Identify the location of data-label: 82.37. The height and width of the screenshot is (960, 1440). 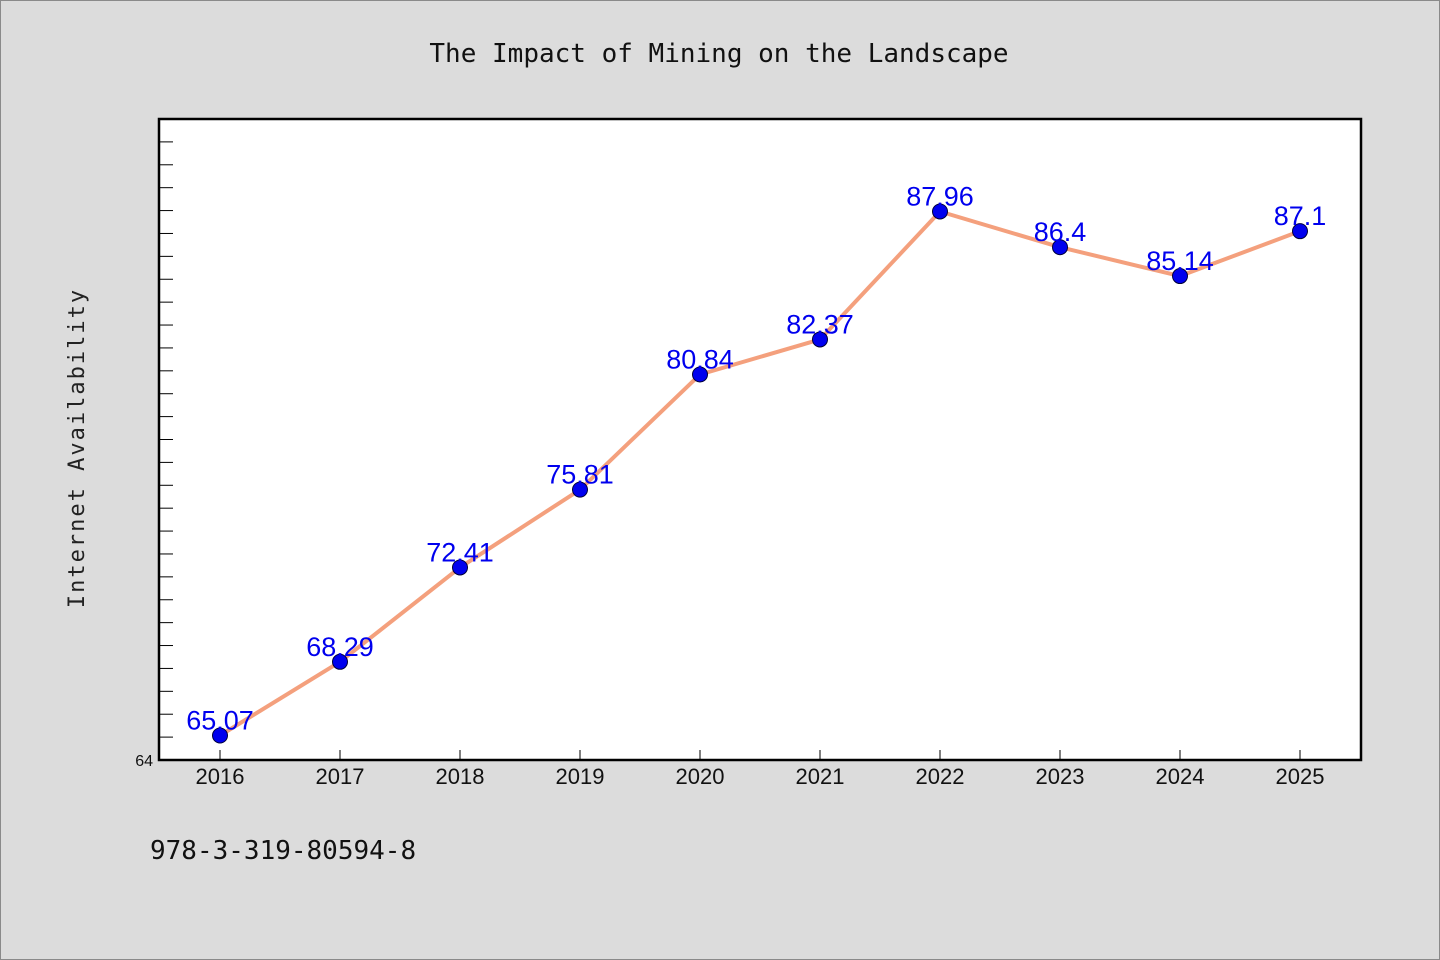
(820, 324).